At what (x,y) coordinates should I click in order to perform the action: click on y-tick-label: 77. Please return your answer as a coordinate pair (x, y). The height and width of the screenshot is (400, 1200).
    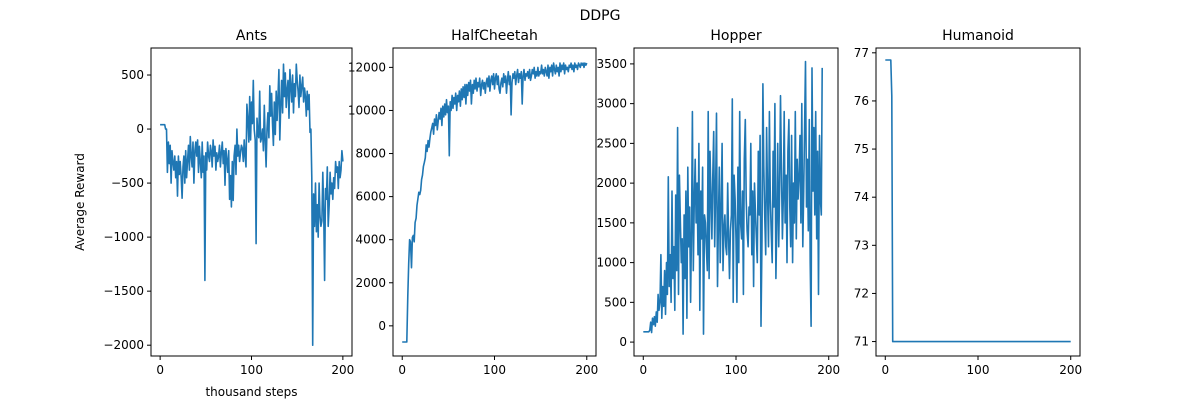
    Looking at the image, I should click on (861, 53).